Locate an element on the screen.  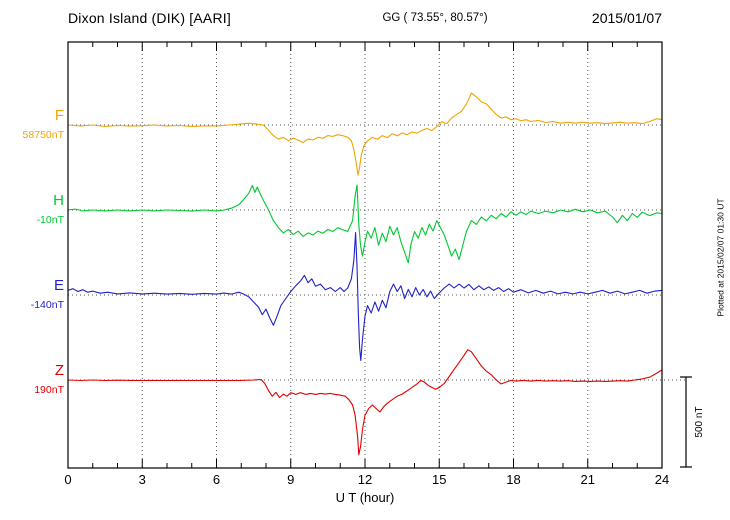
x-tick-label: 0 is located at coordinates (67, 479).